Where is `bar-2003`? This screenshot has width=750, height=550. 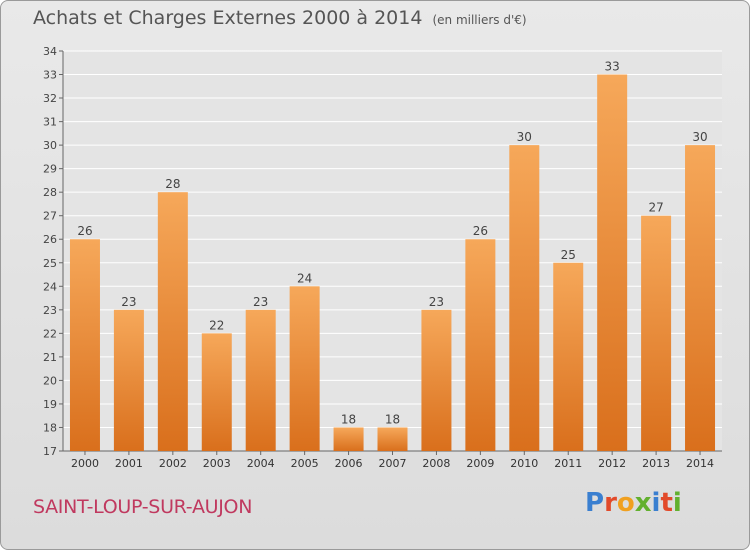
bar-2003 is located at coordinates (216, 392).